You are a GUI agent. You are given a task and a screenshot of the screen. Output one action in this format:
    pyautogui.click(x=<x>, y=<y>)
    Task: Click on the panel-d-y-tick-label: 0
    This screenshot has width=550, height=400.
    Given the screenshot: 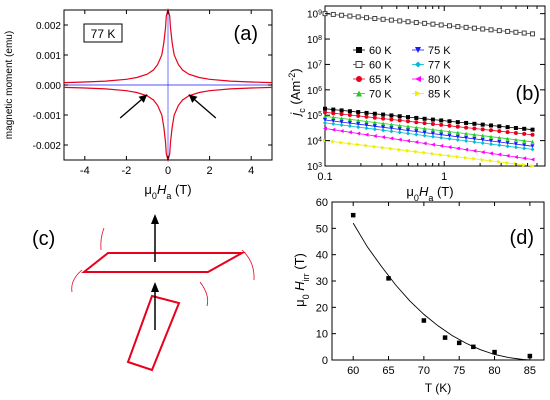 What is the action you would take?
    pyautogui.click(x=325, y=361)
    